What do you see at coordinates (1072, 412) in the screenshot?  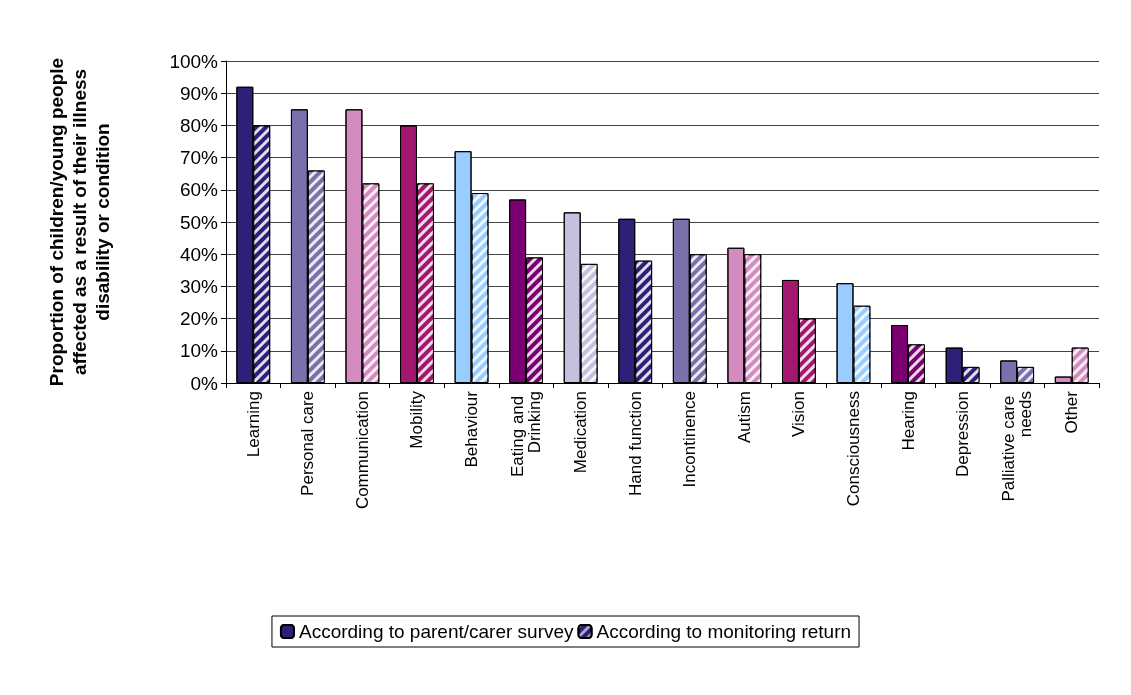 I see `x-tick-label: Other` at bounding box center [1072, 412].